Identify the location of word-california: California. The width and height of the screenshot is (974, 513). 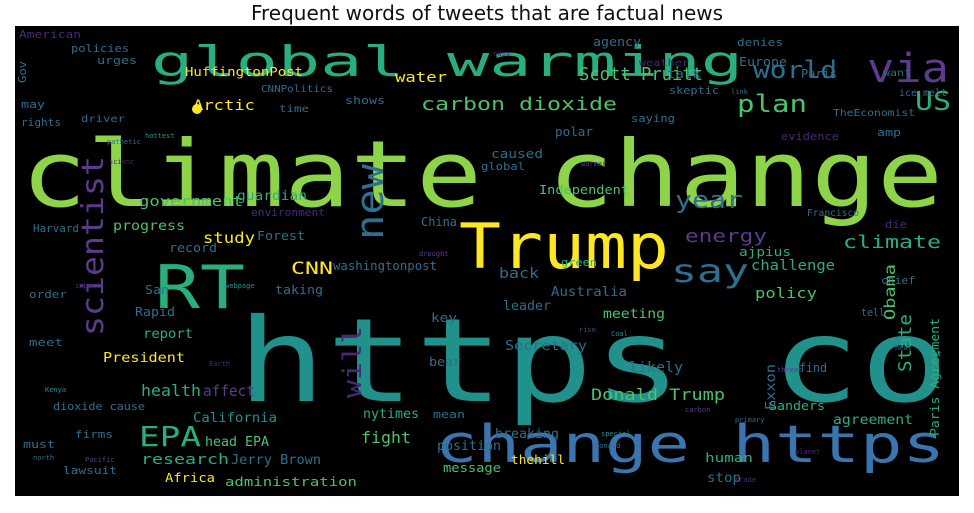
(235, 418).